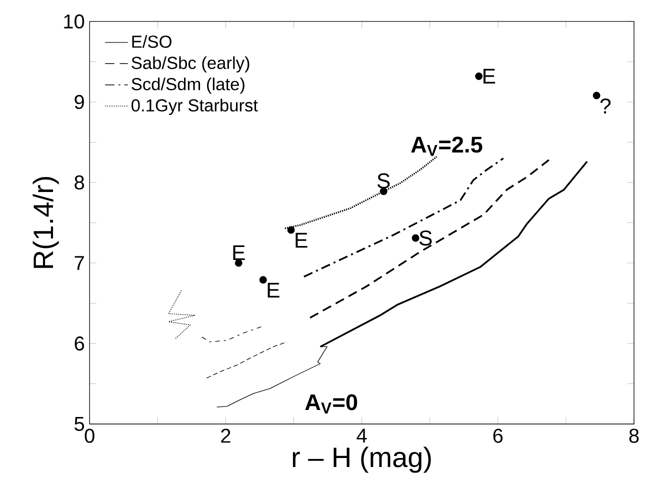 The image size is (648, 487). What do you see at coordinates (191, 64) in the screenshot?
I see `legend-label: Sab/Sbc (early)` at bounding box center [191, 64].